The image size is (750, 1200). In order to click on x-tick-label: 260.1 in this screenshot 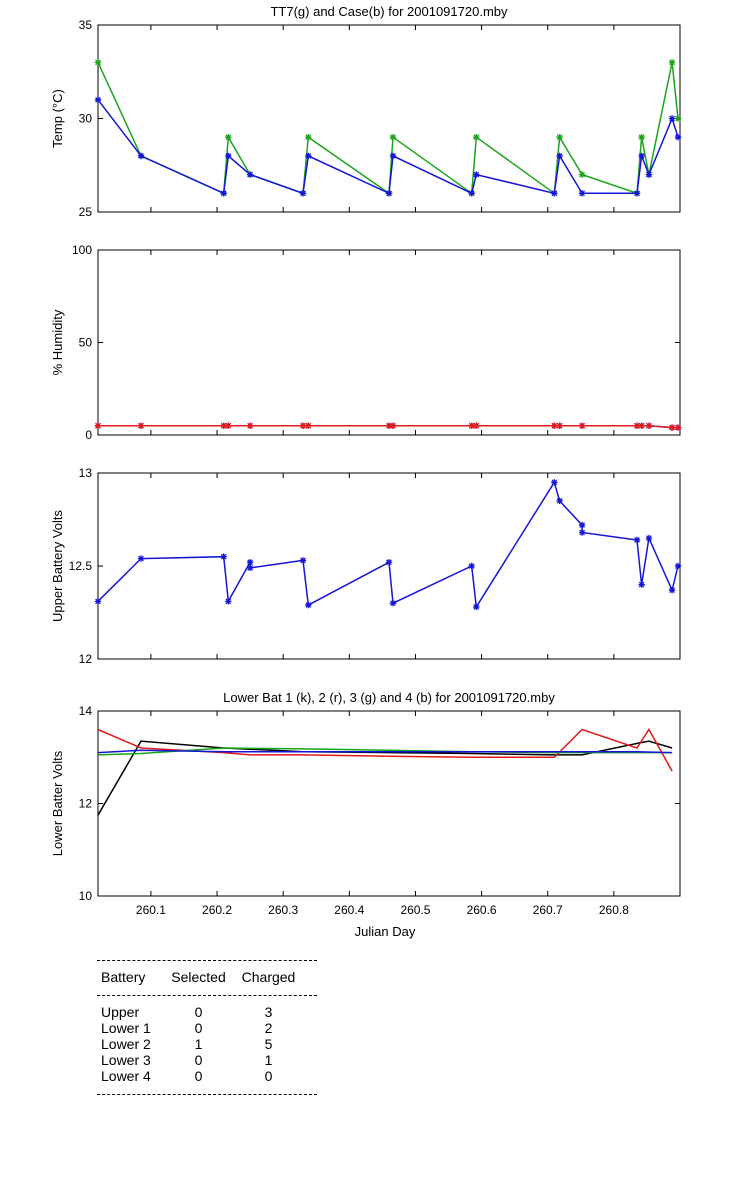, I will do `click(151, 910)`.